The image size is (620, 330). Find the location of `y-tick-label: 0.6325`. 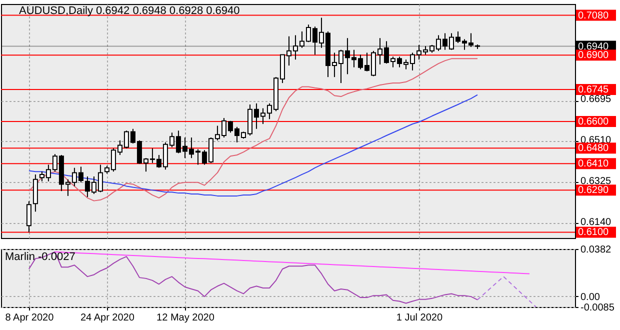

y-tick-label: 0.6325 is located at coordinates (596, 181).